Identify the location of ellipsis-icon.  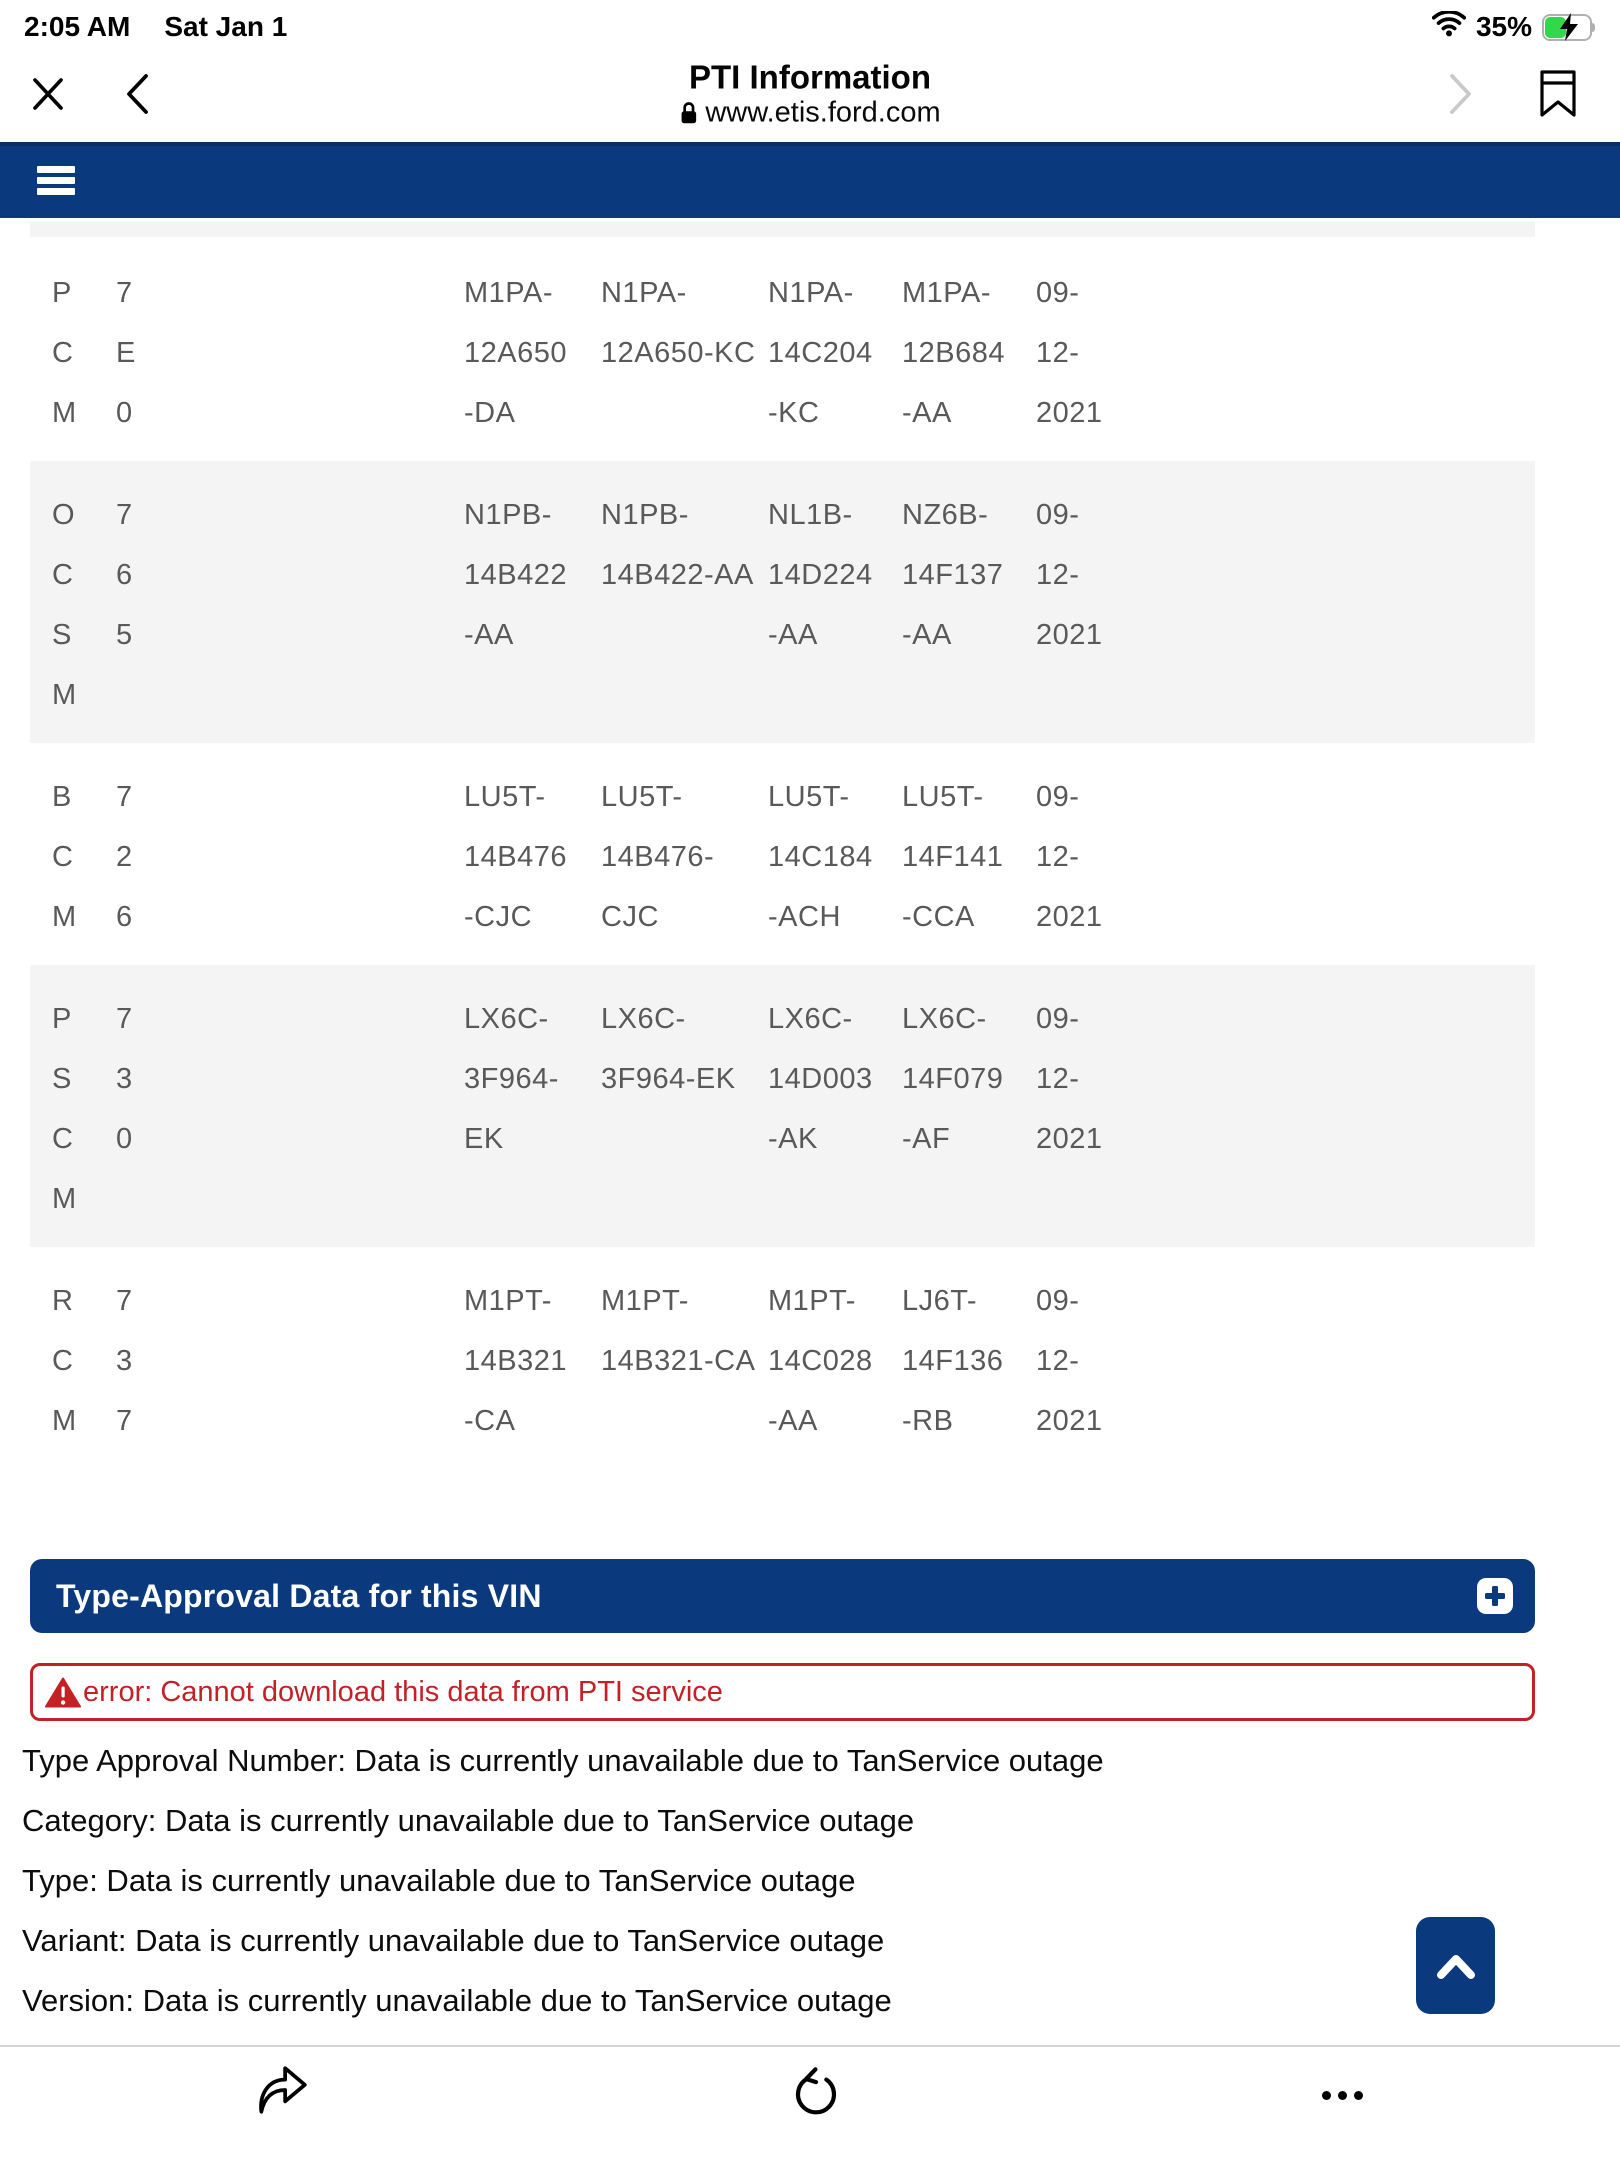
(1326, 2095).